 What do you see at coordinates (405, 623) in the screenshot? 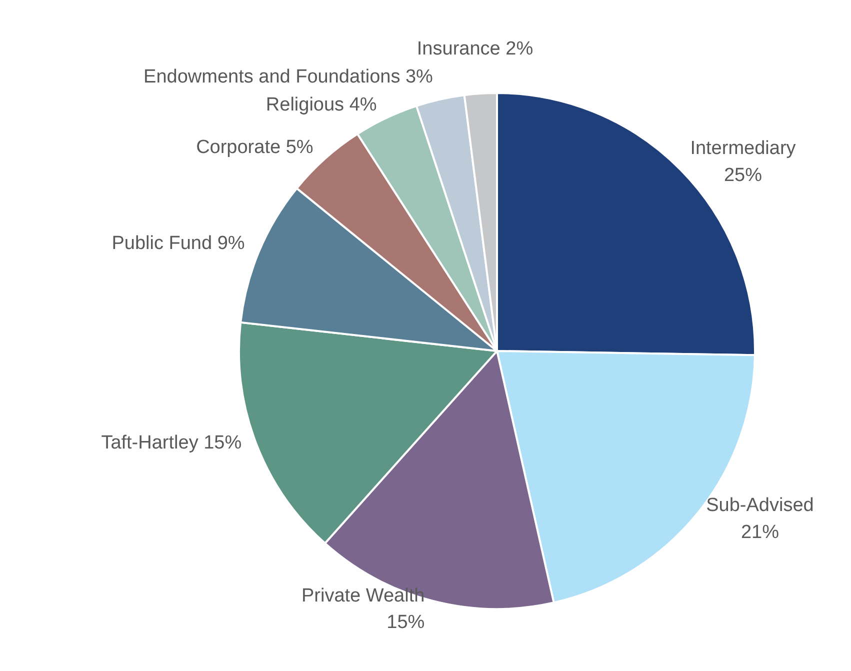
I see `data-label: 15%` at bounding box center [405, 623].